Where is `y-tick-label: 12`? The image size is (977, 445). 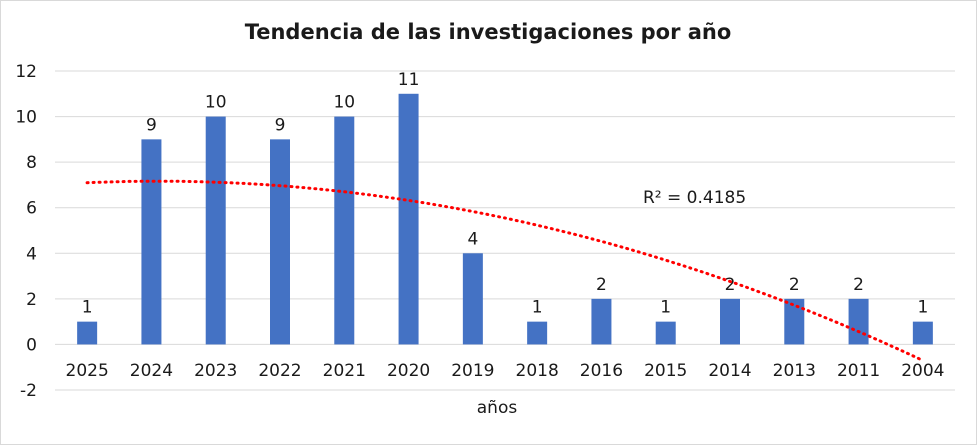
y-tick-label: 12 is located at coordinates (26, 72).